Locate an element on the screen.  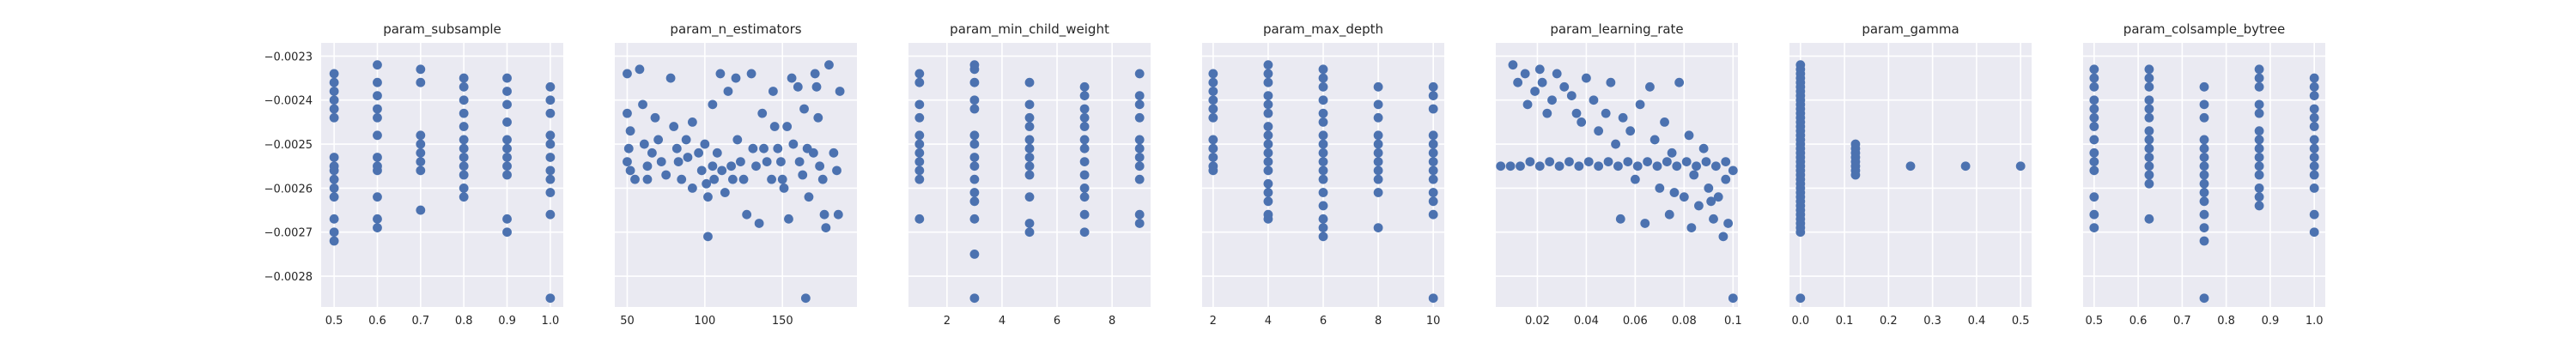
x-tick-label: 0.7 is located at coordinates (2182, 321).